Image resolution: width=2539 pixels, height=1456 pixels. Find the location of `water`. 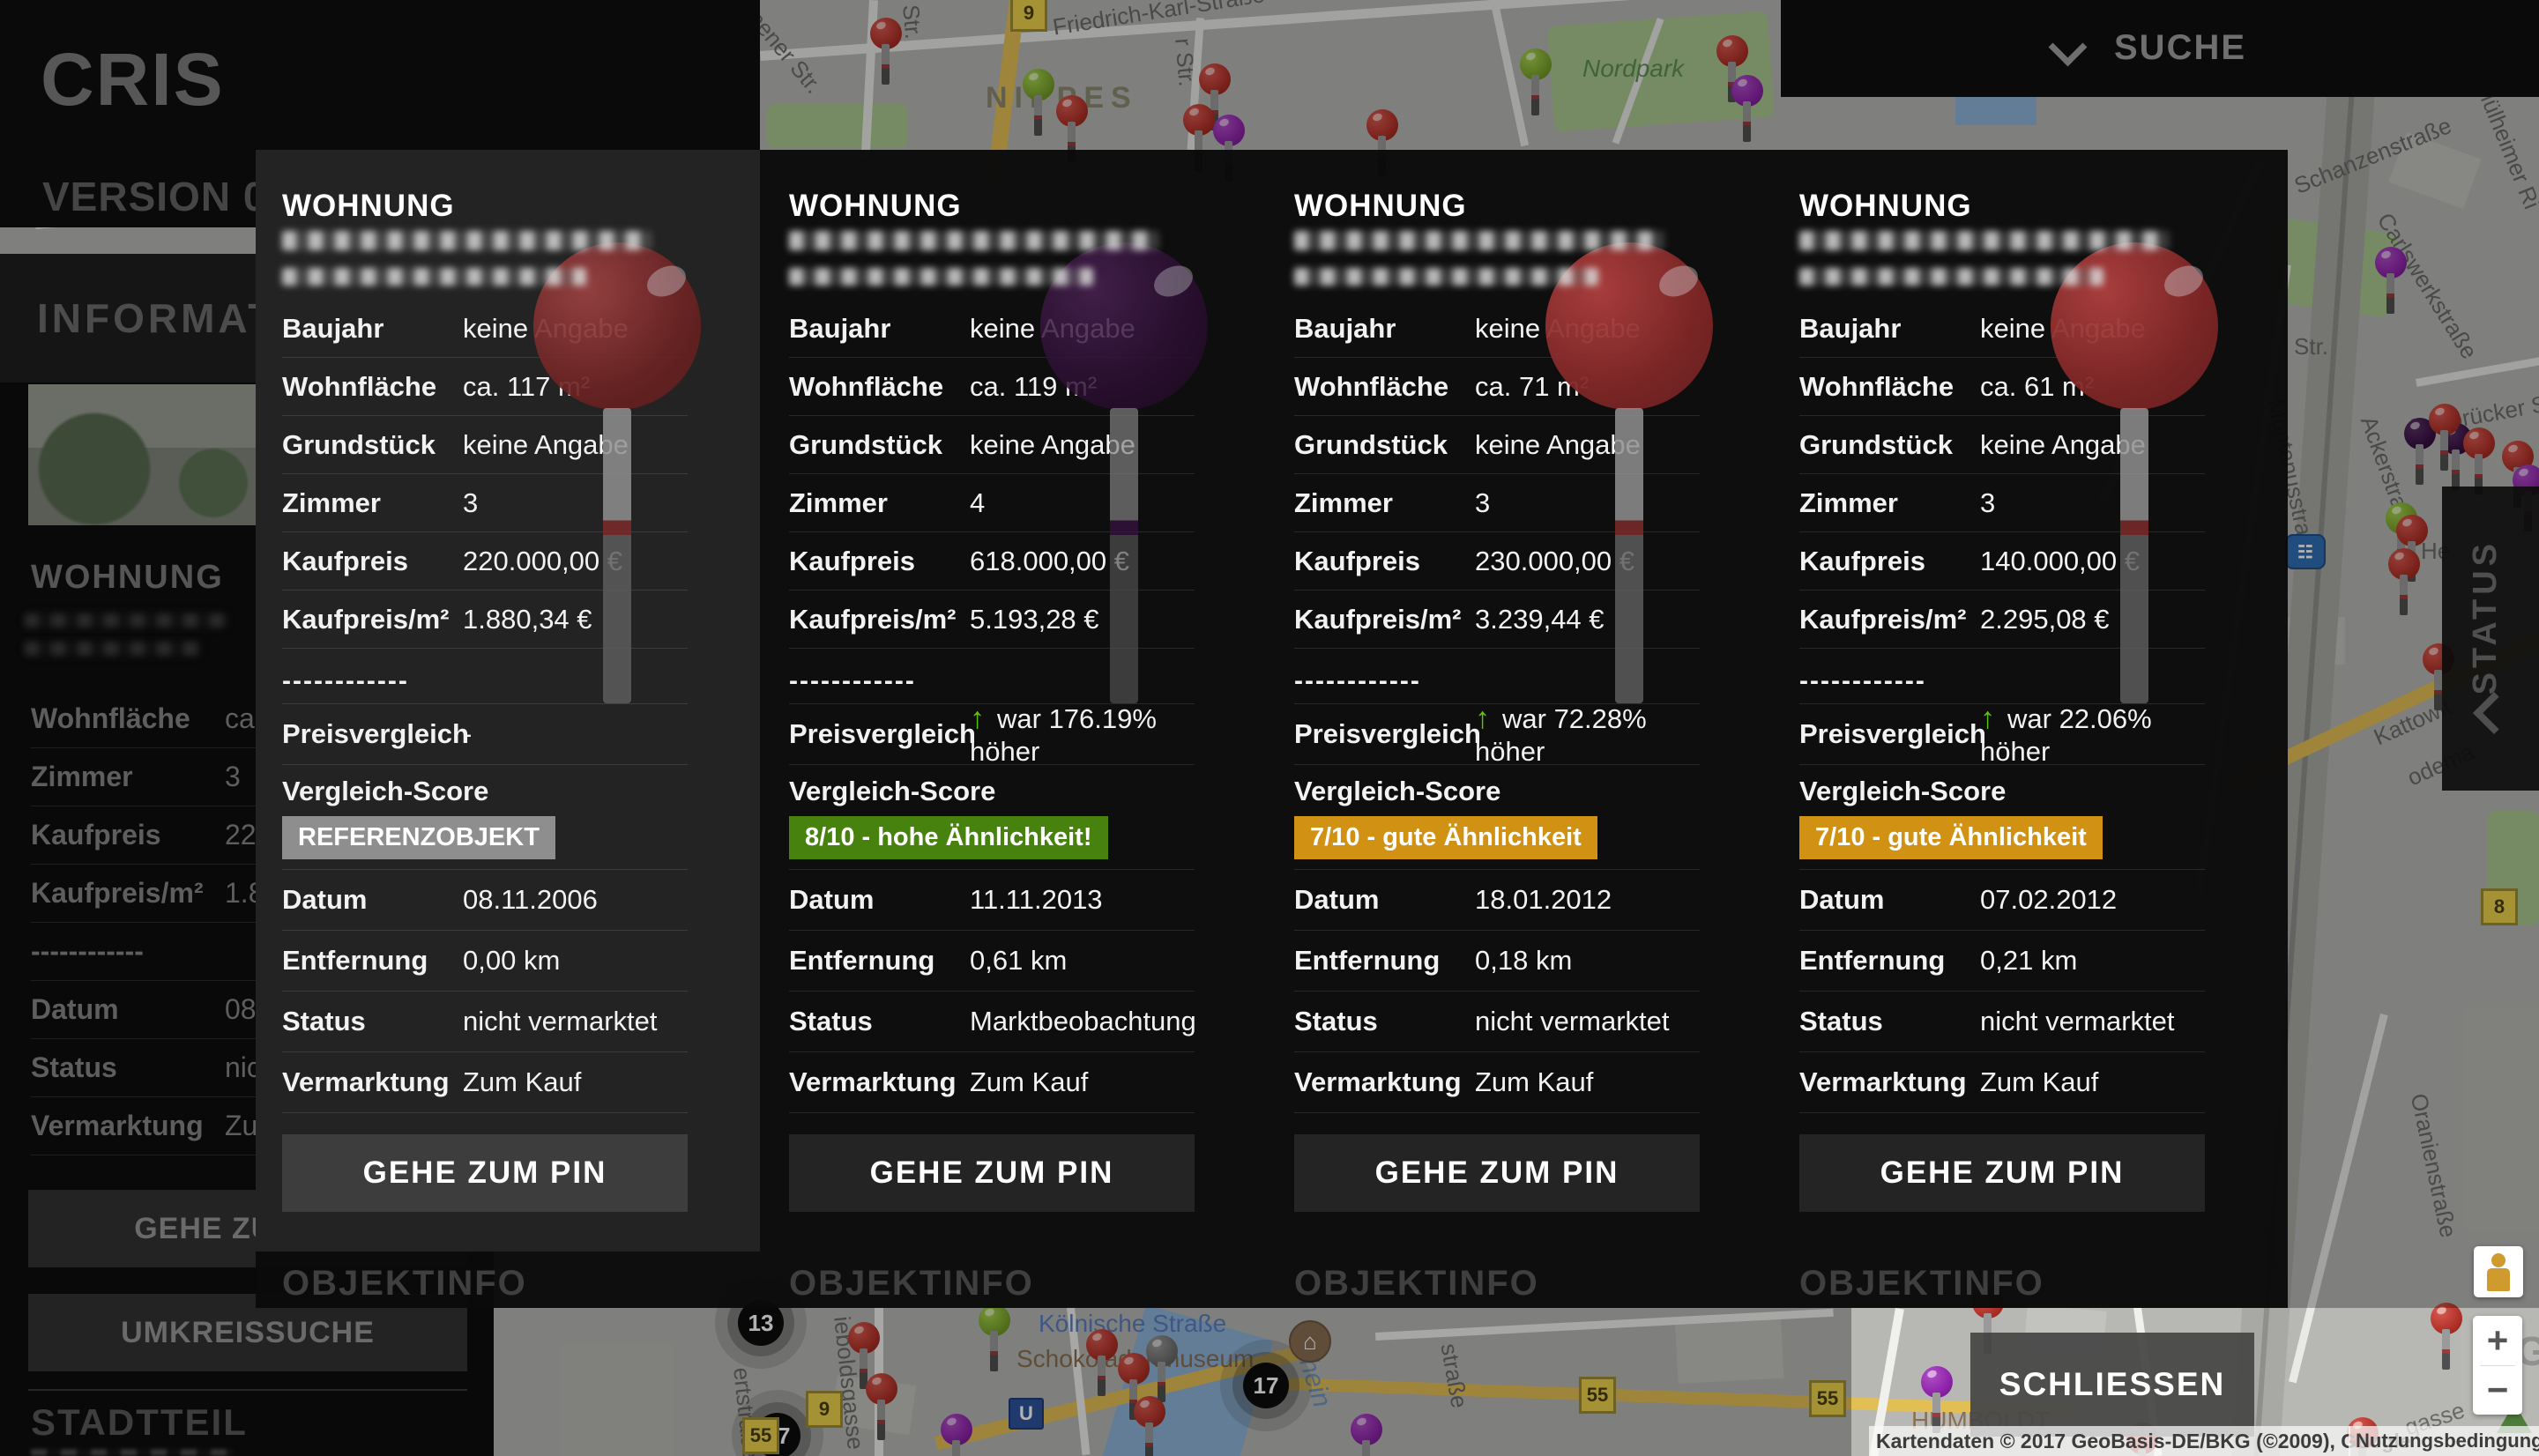

water is located at coordinates (1995, 108).